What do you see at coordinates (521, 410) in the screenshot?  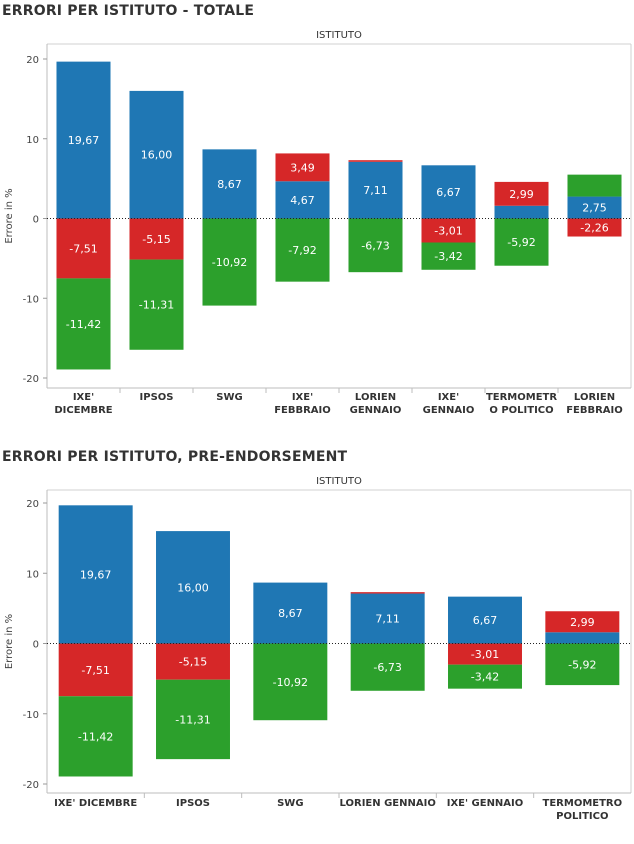 I see `x-tick-label: O POLITICO` at bounding box center [521, 410].